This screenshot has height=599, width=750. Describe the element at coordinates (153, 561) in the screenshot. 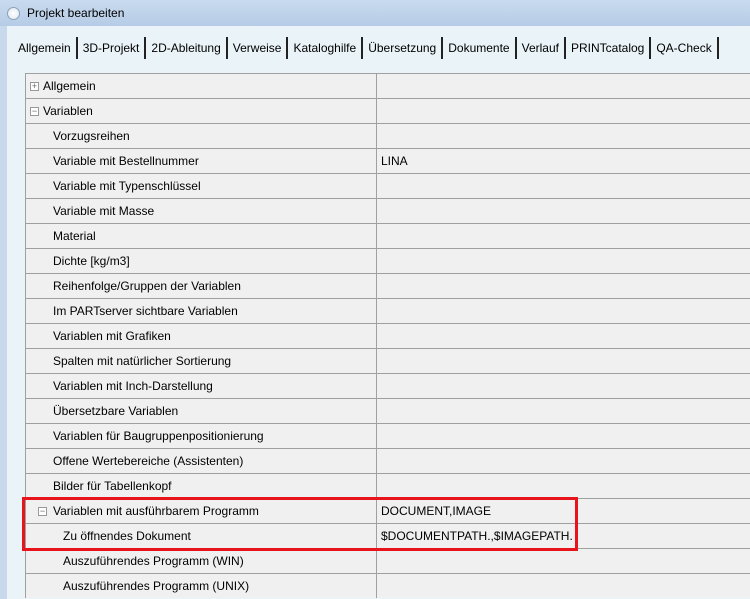

I see `property-label: Auszuführendes Programm (WIN)` at that location.